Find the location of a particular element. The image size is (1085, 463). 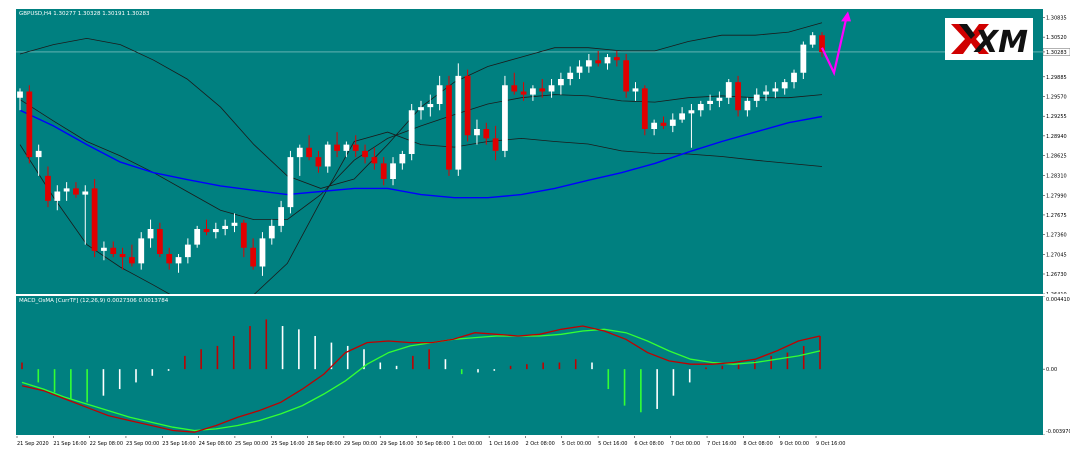

forecast-arrow-line is located at coordinates (834, 48).